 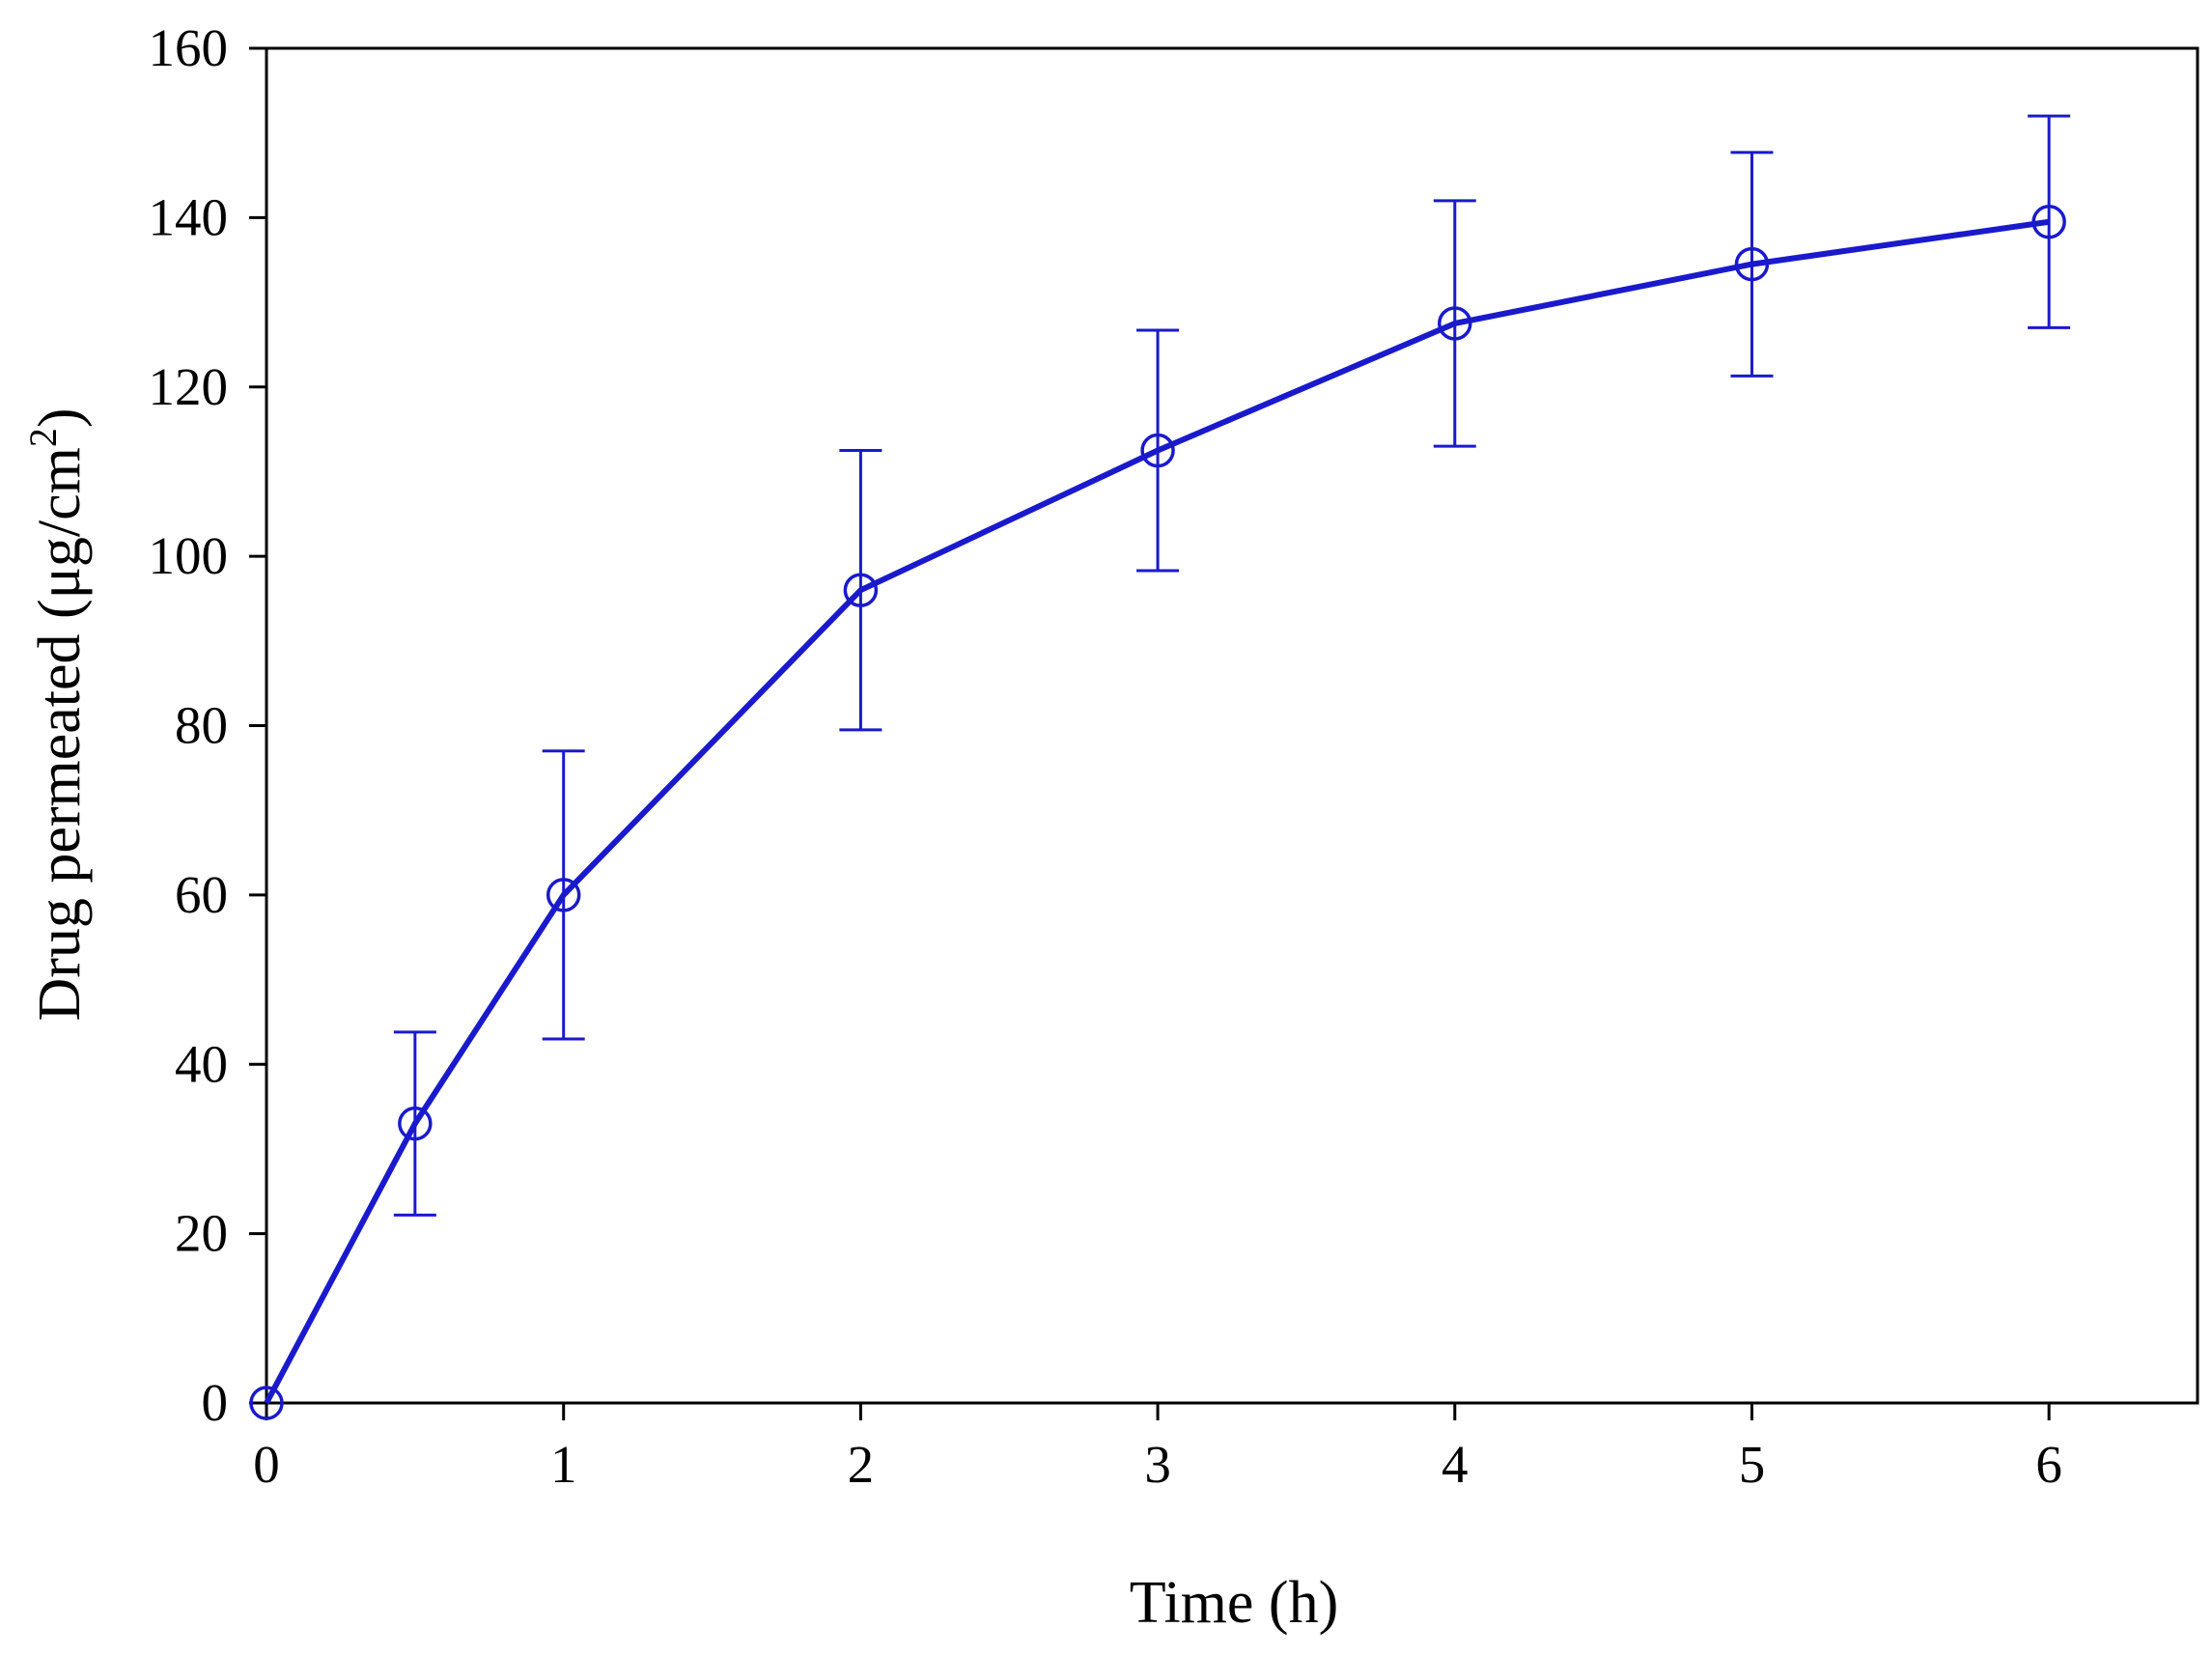 I want to click on x-tick-label: 0, so click(x=267, y=1464).